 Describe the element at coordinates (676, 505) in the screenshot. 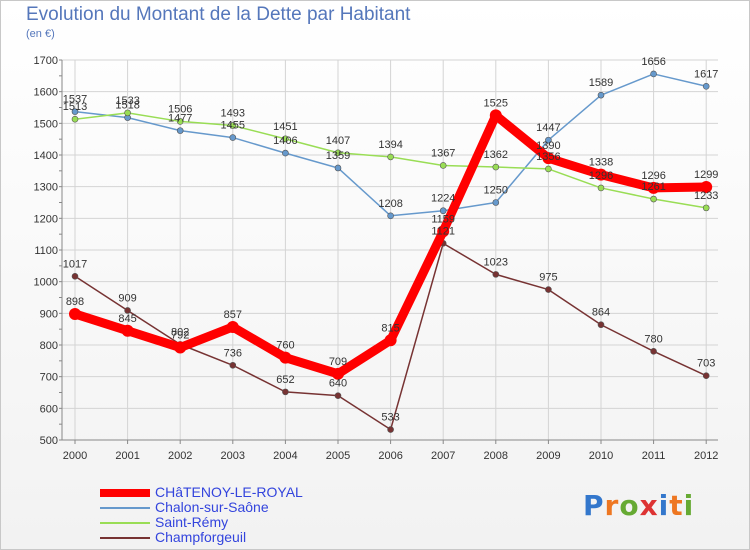

I see `logo-letter: t` at that location.